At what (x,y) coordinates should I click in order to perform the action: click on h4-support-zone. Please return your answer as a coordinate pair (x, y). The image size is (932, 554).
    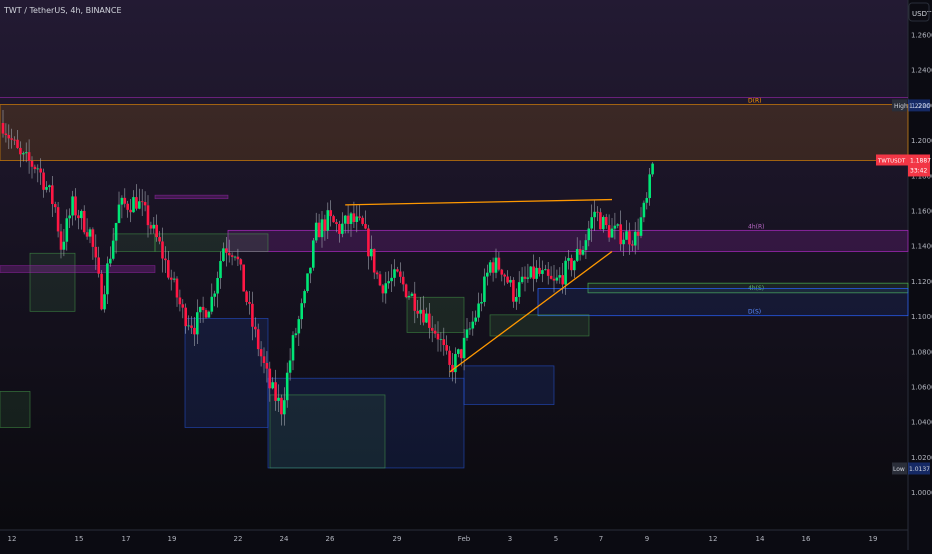
    Looking at the image, I should click on (748, 288).